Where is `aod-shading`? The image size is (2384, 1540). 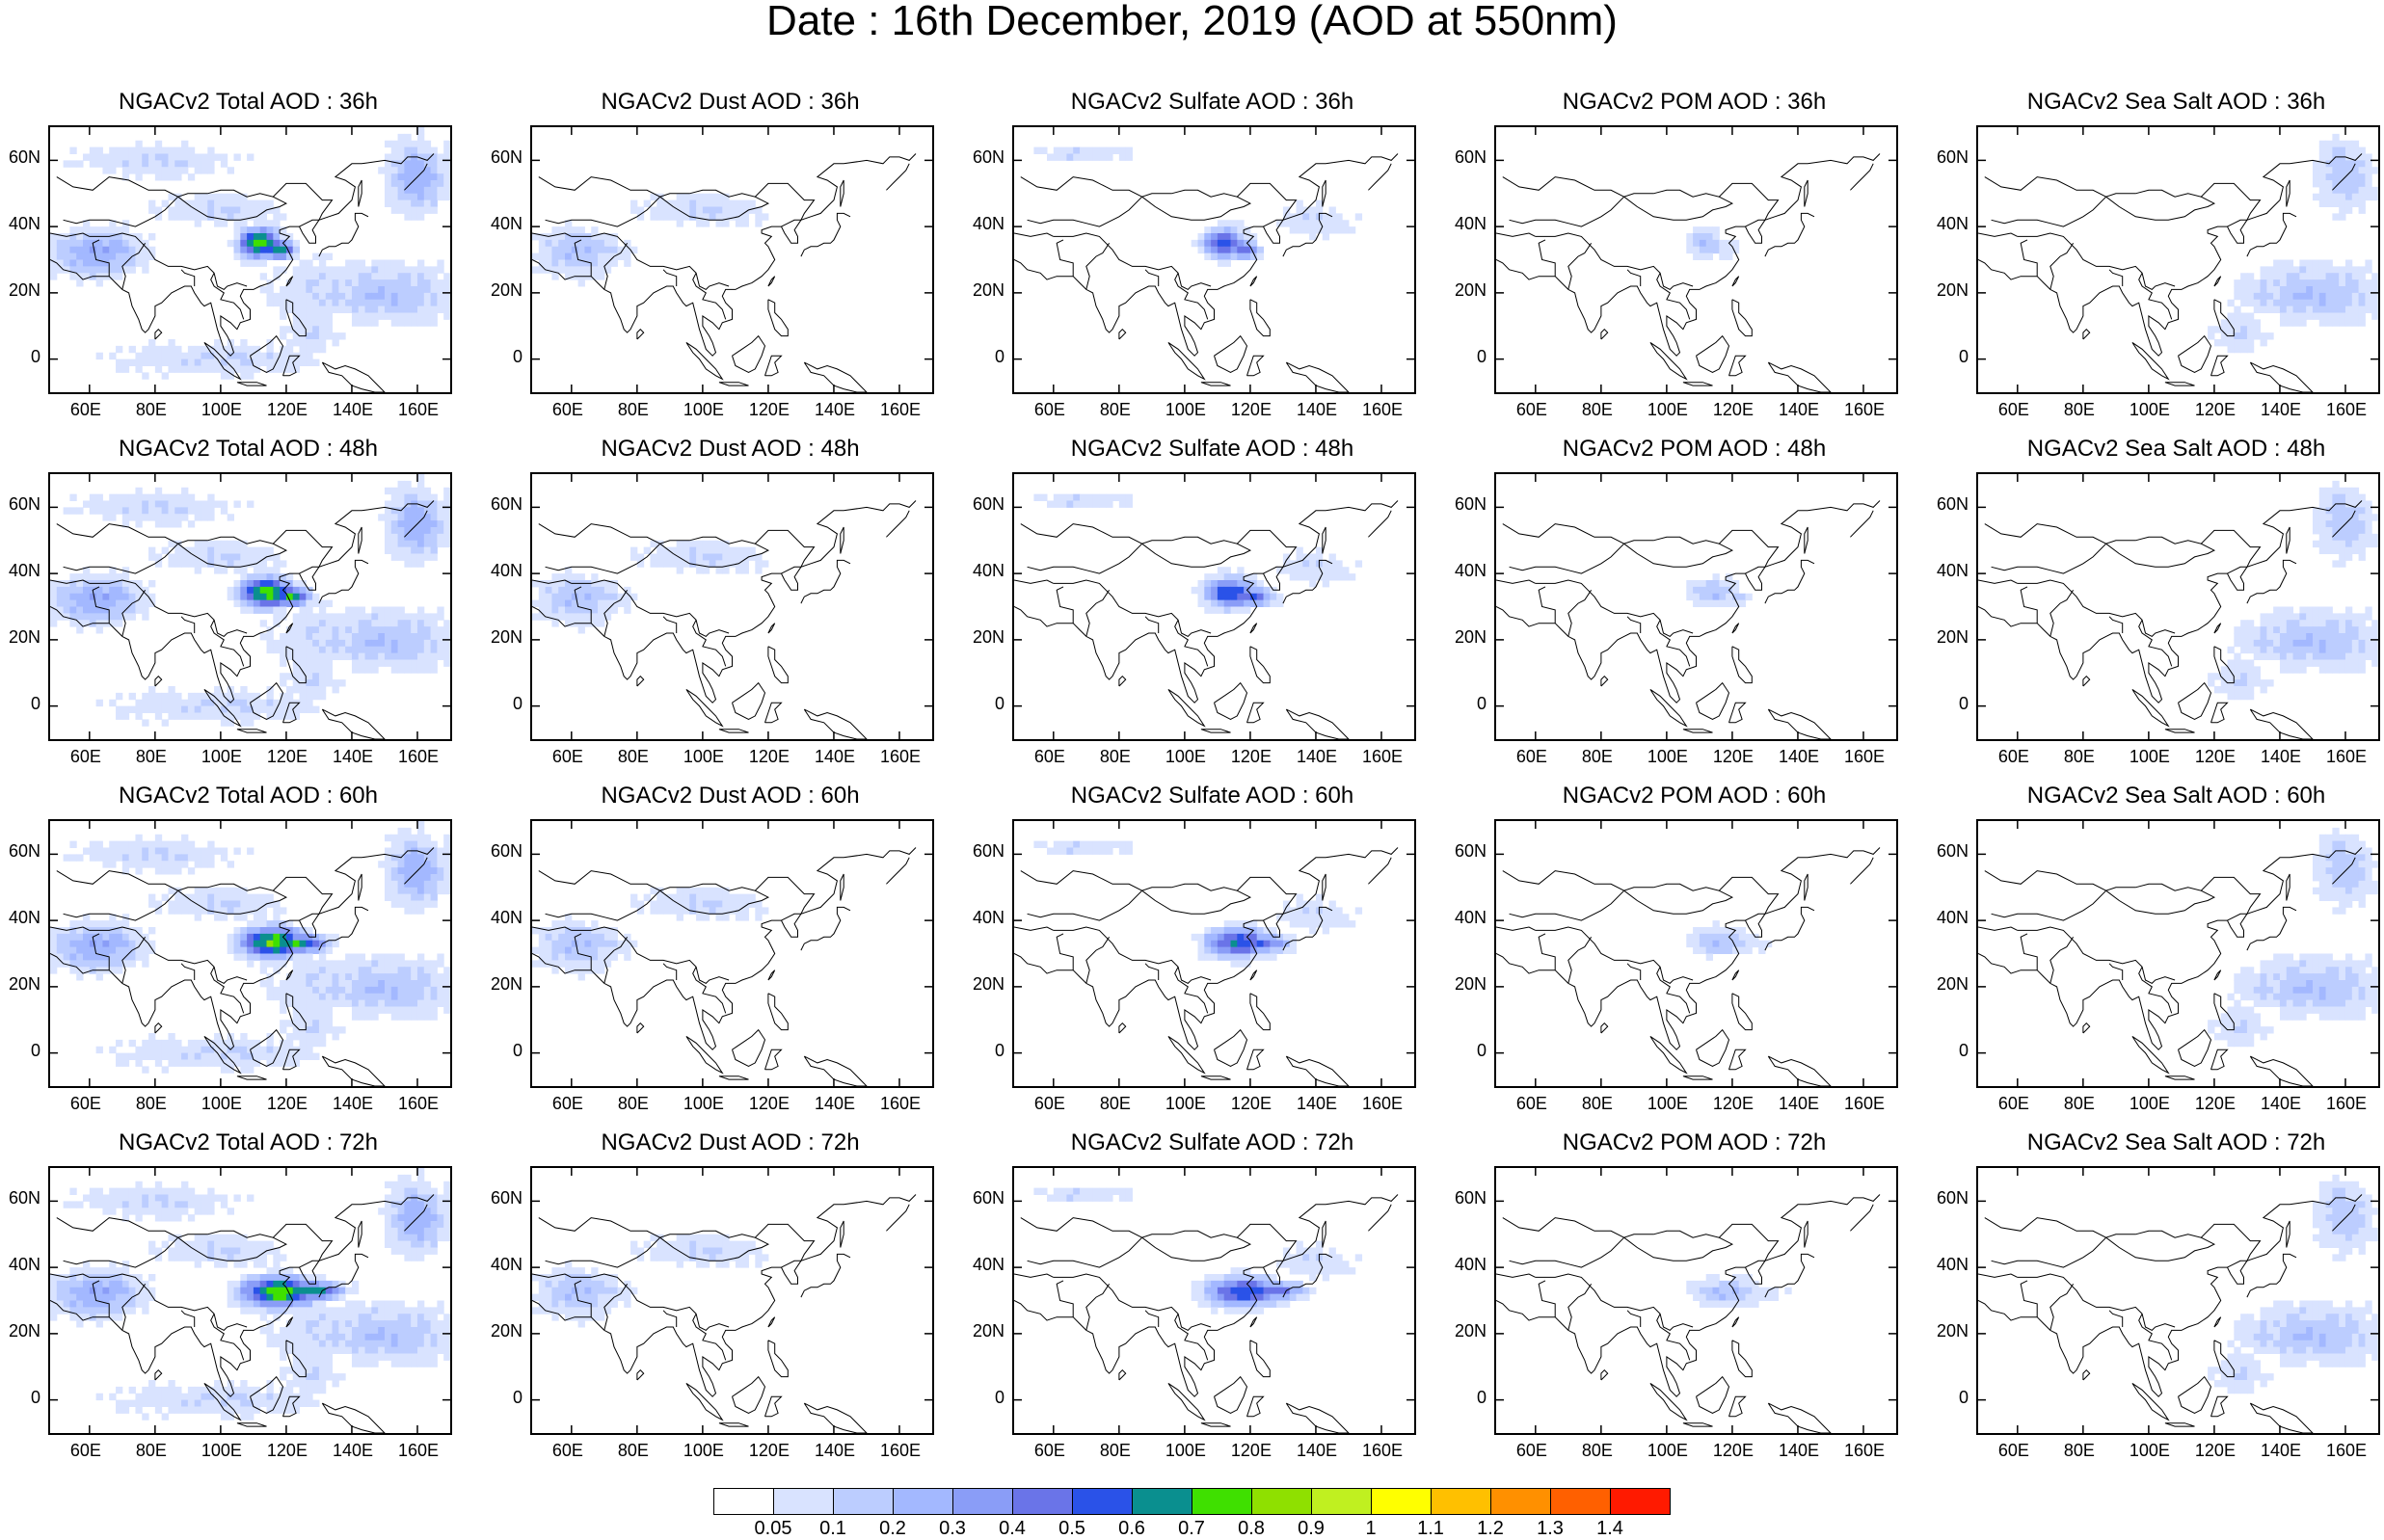 aod-shading is located at coordinates (650, 934).